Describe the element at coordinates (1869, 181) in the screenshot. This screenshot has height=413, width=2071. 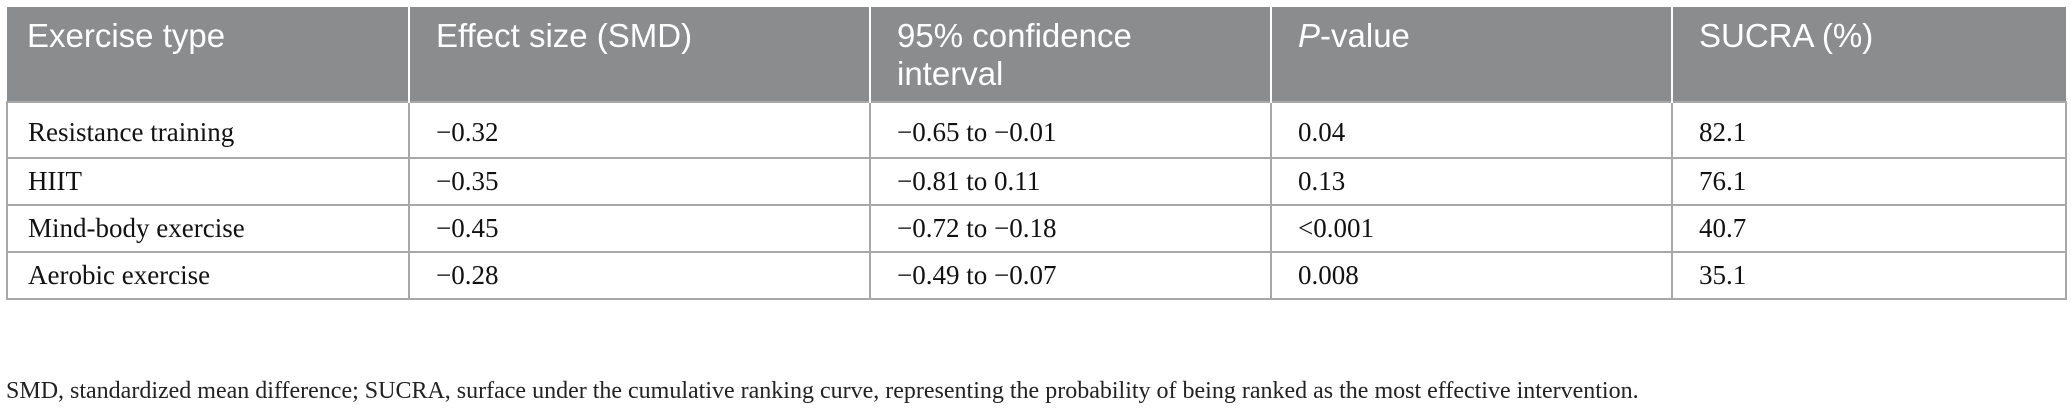
I see `cell-sucra: 76.1` at that location.